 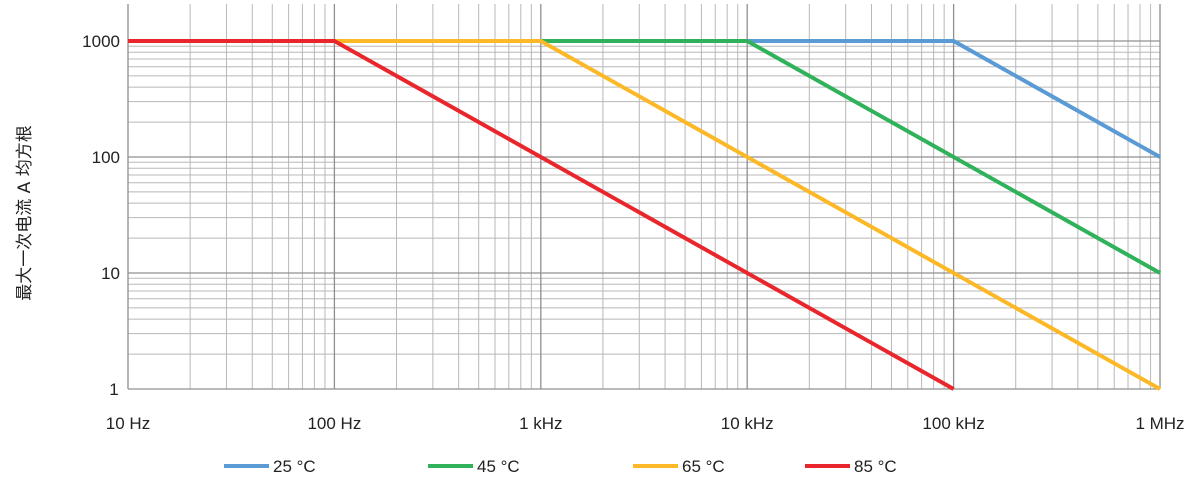 I want to click on x-tick-label: 100 kHz, so click(x=953, y=423).